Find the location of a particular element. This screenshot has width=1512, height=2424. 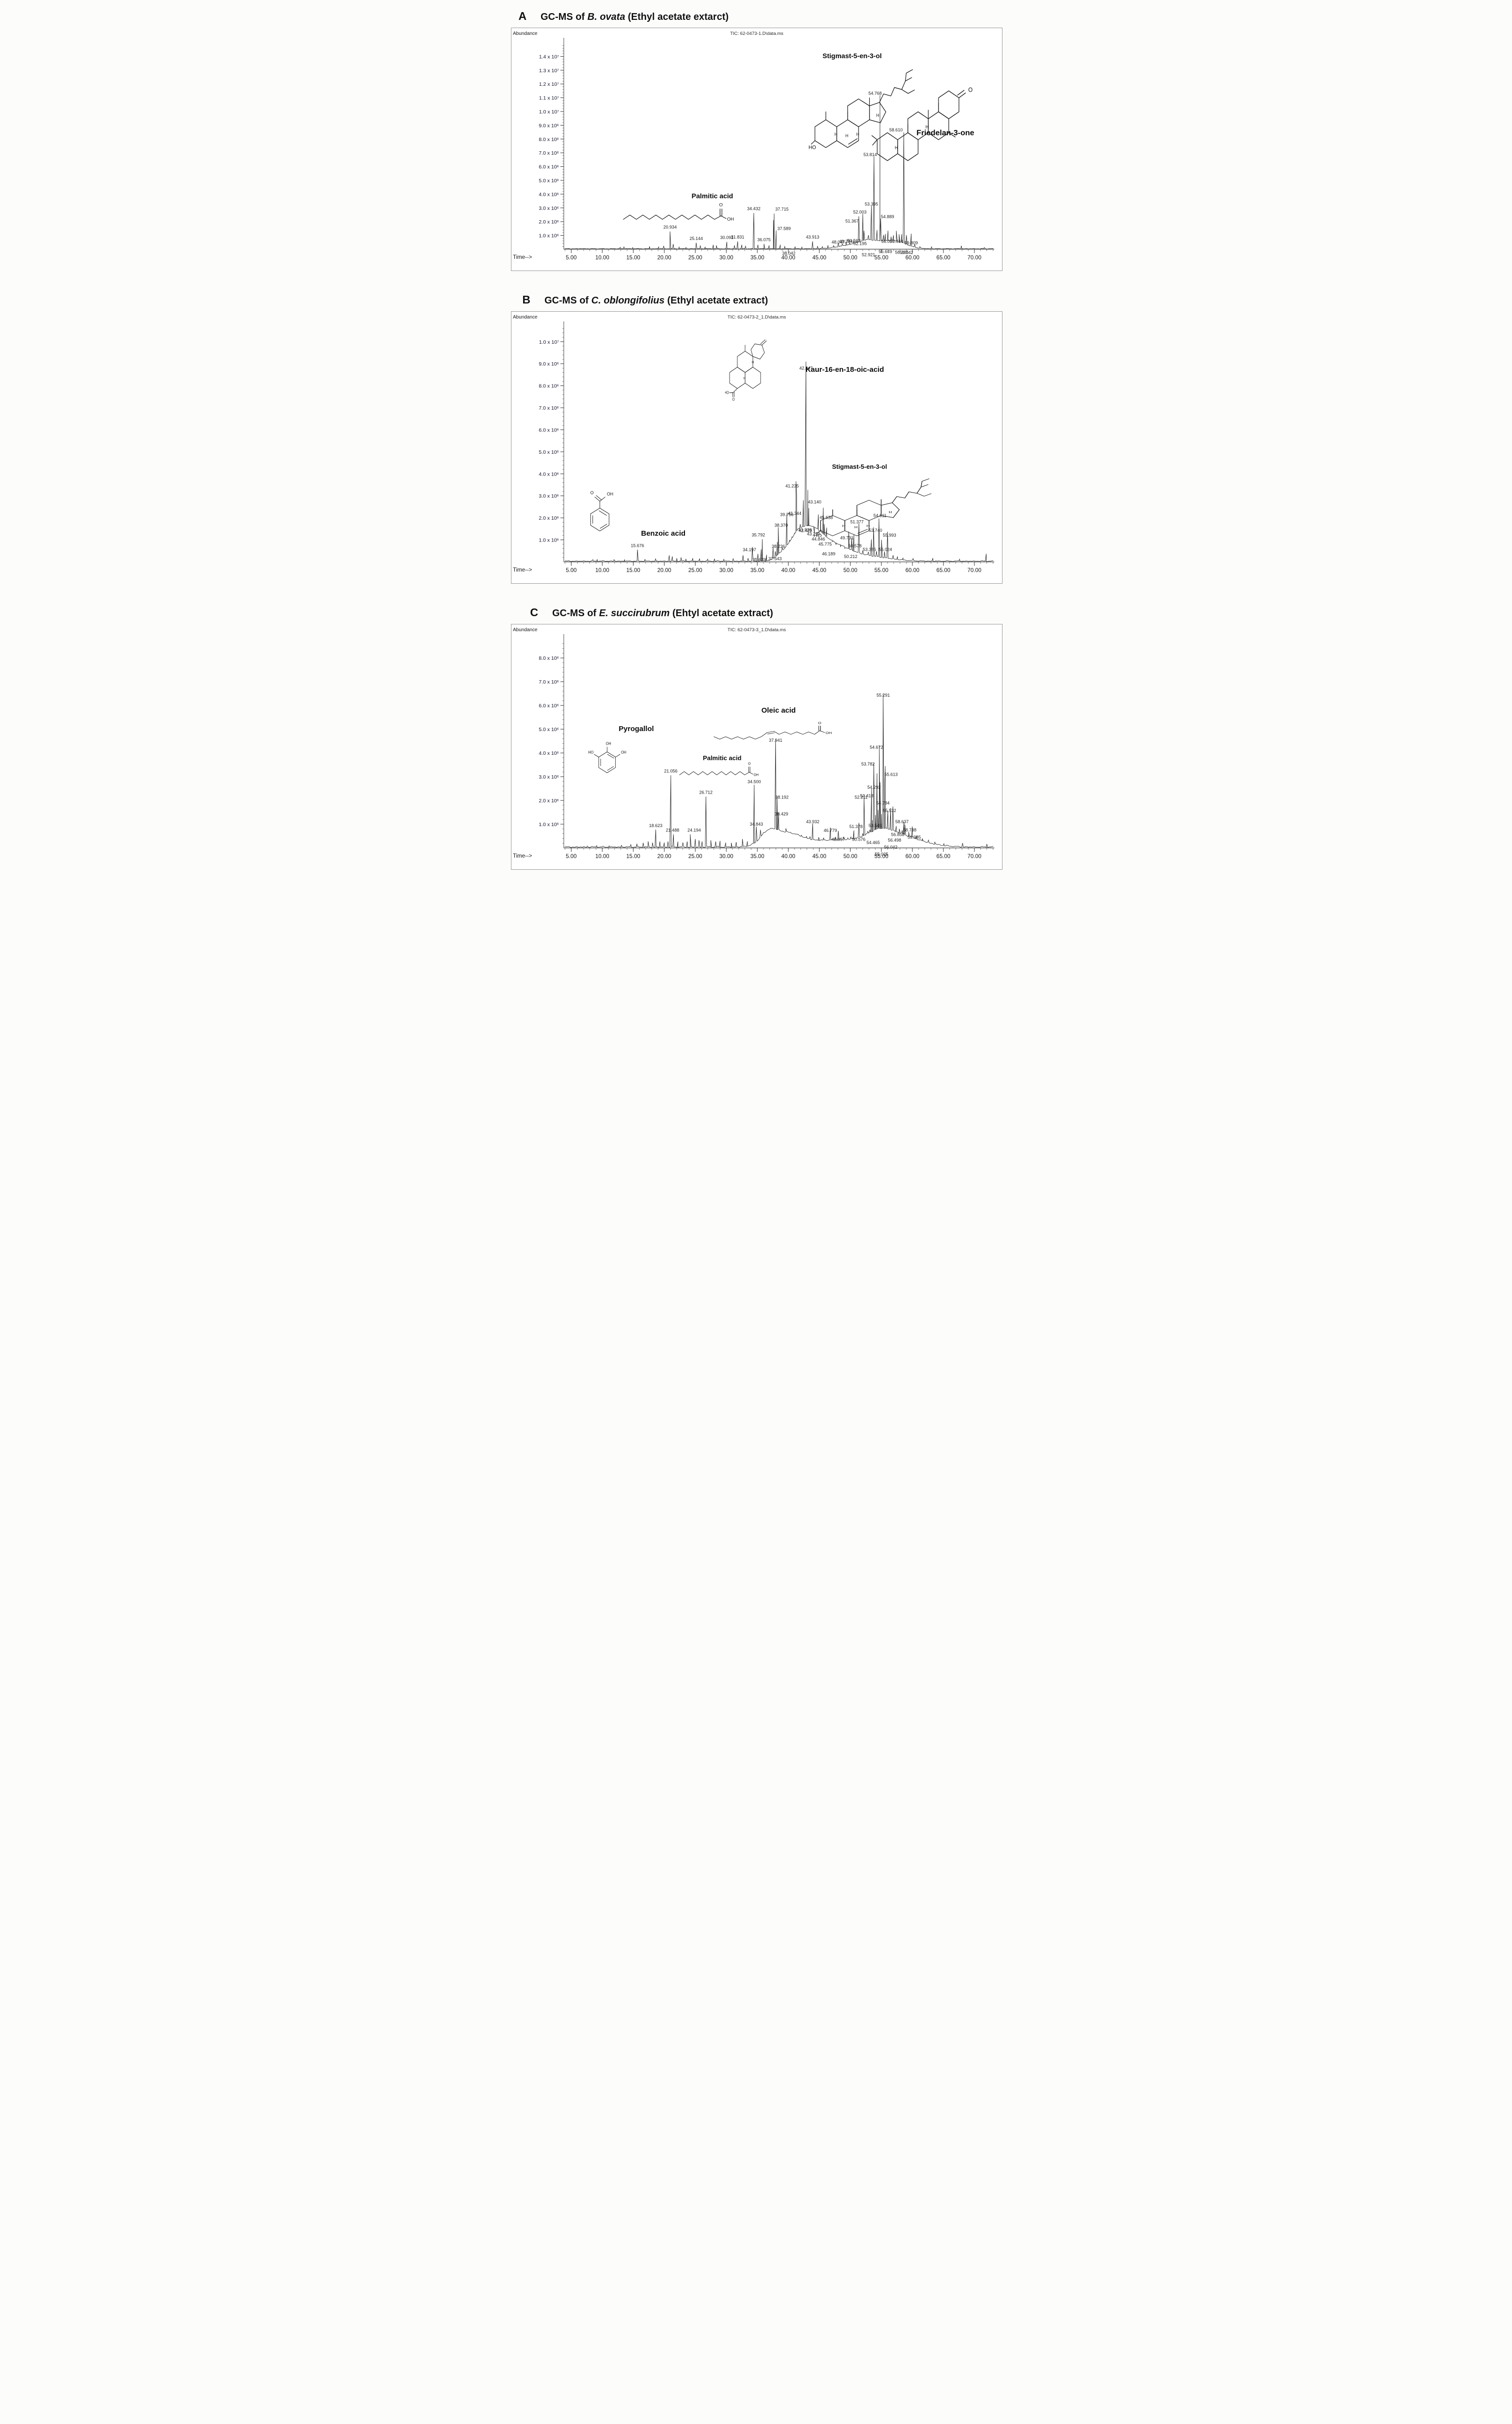

peak-label: 57.414 is located at coordinates (896, 242).